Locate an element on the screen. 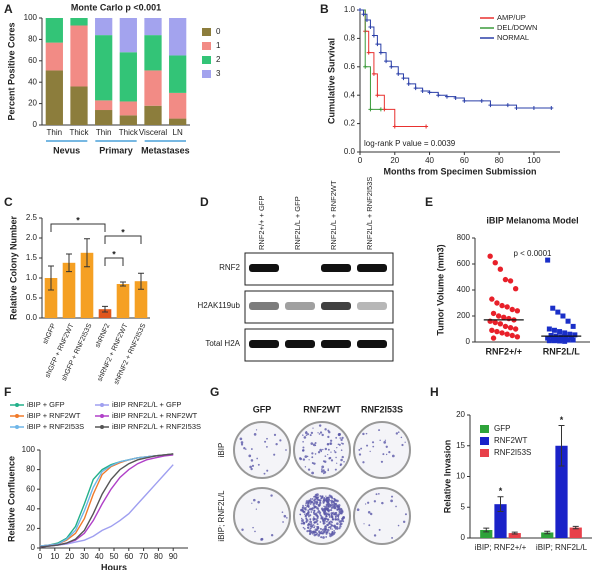 The width and height of the screenshot is (600, 570). legend-label: 0 is located at coordinates (218, 31).